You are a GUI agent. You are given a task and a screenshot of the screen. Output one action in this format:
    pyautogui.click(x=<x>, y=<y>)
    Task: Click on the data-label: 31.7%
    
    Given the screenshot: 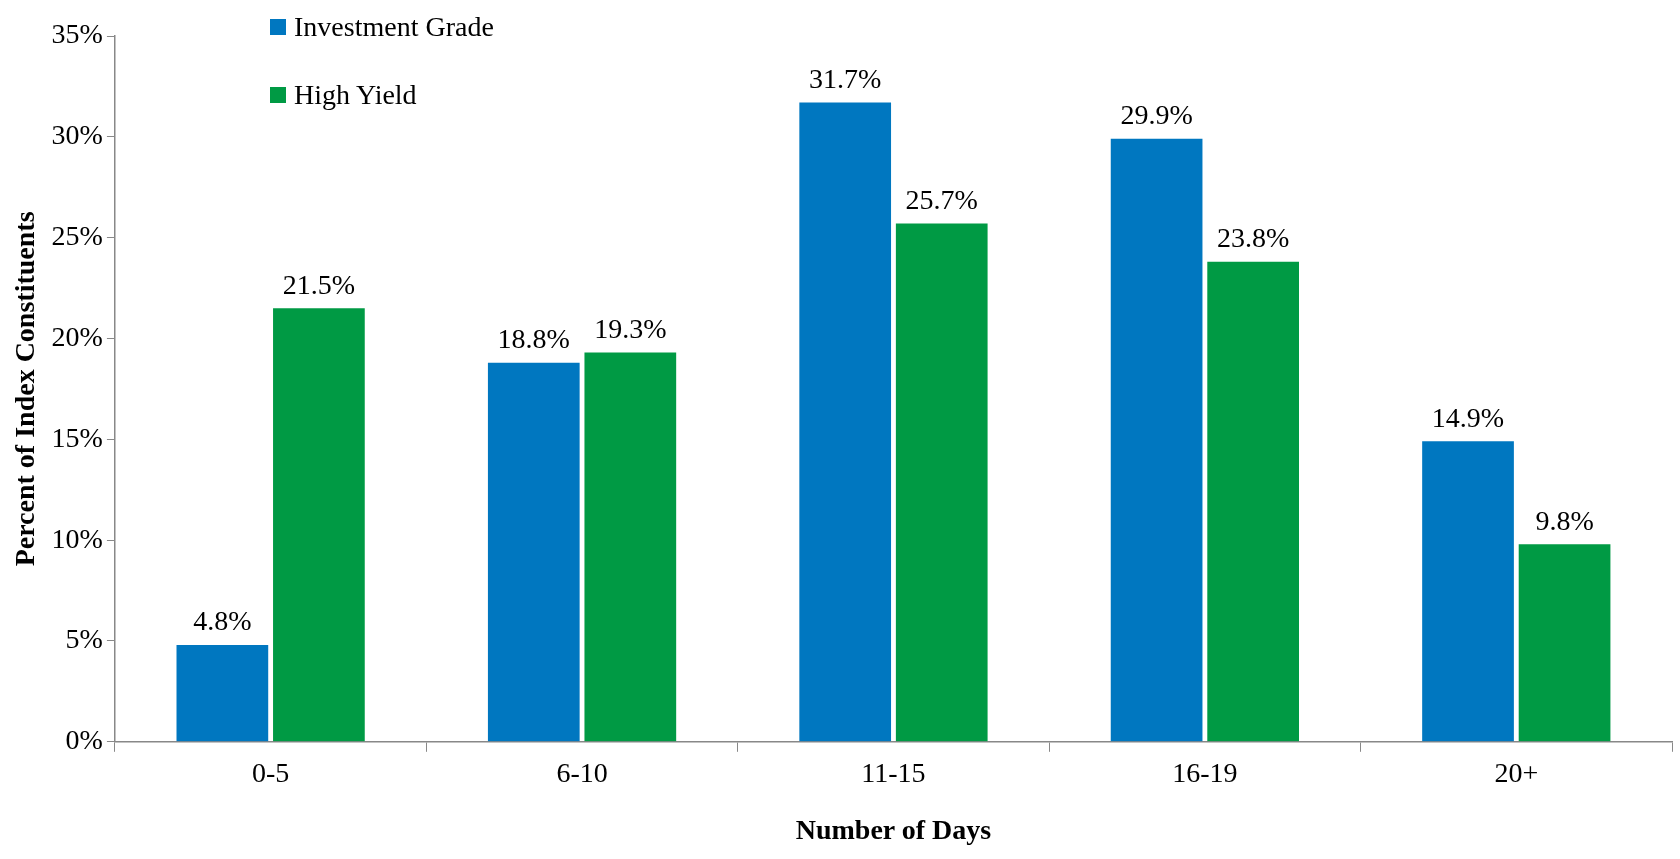 What is the action you would take?
    pyautogui.click(x=845, y=78)
    